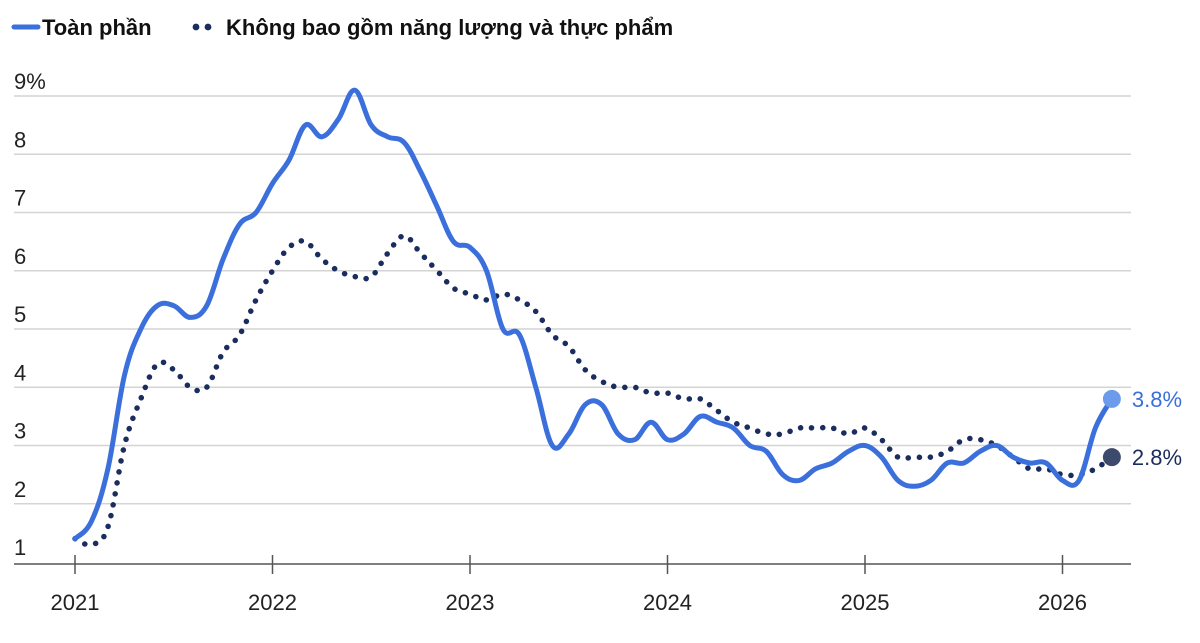  What do you see at coordinates (75, 602) in the screenshot?
I see `x-tick-label: 2021` at bounding box center [75, 602].